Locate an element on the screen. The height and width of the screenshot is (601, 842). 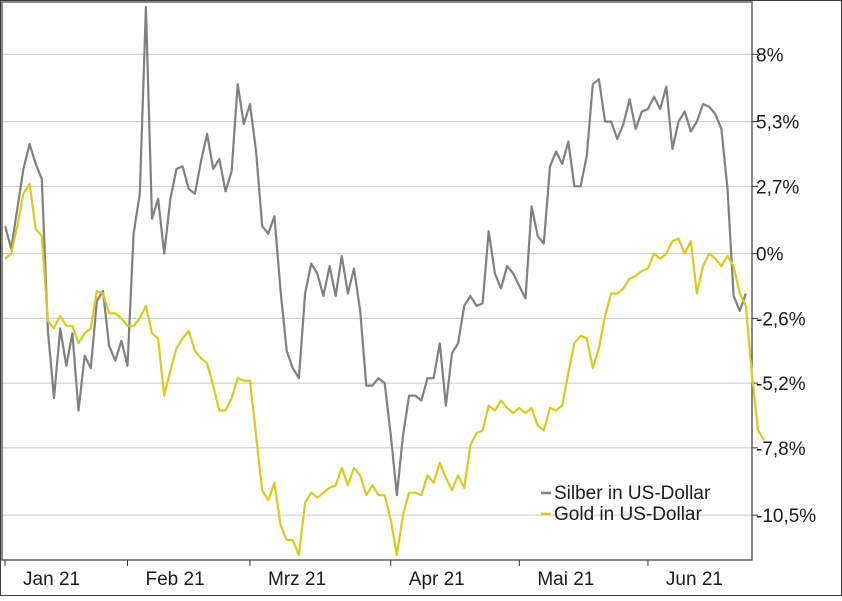
y-tick-label-6: -7,8% is located at coordinates (781, 449).